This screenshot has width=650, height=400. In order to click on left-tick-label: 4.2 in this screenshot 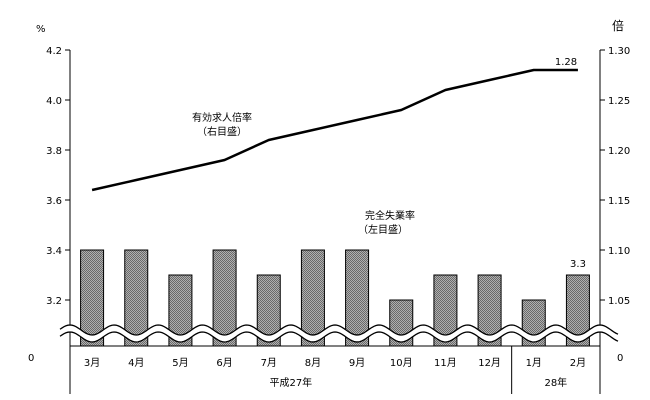, I will do `click(54, 51)`.